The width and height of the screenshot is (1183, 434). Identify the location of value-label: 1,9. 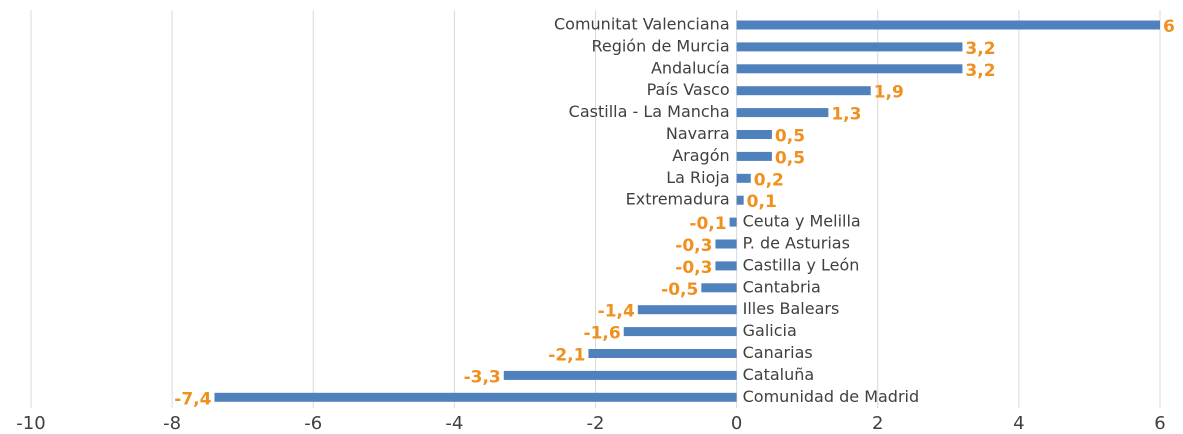
(889, 93).